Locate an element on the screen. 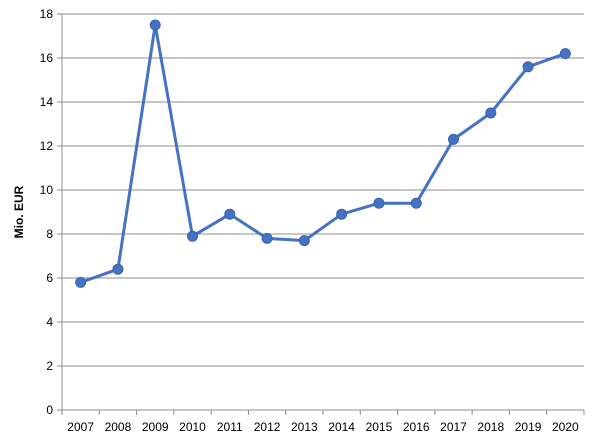 This screenshot has height=444, width=599. x-tick-label: 2018 is located at coordinates (490, 427).